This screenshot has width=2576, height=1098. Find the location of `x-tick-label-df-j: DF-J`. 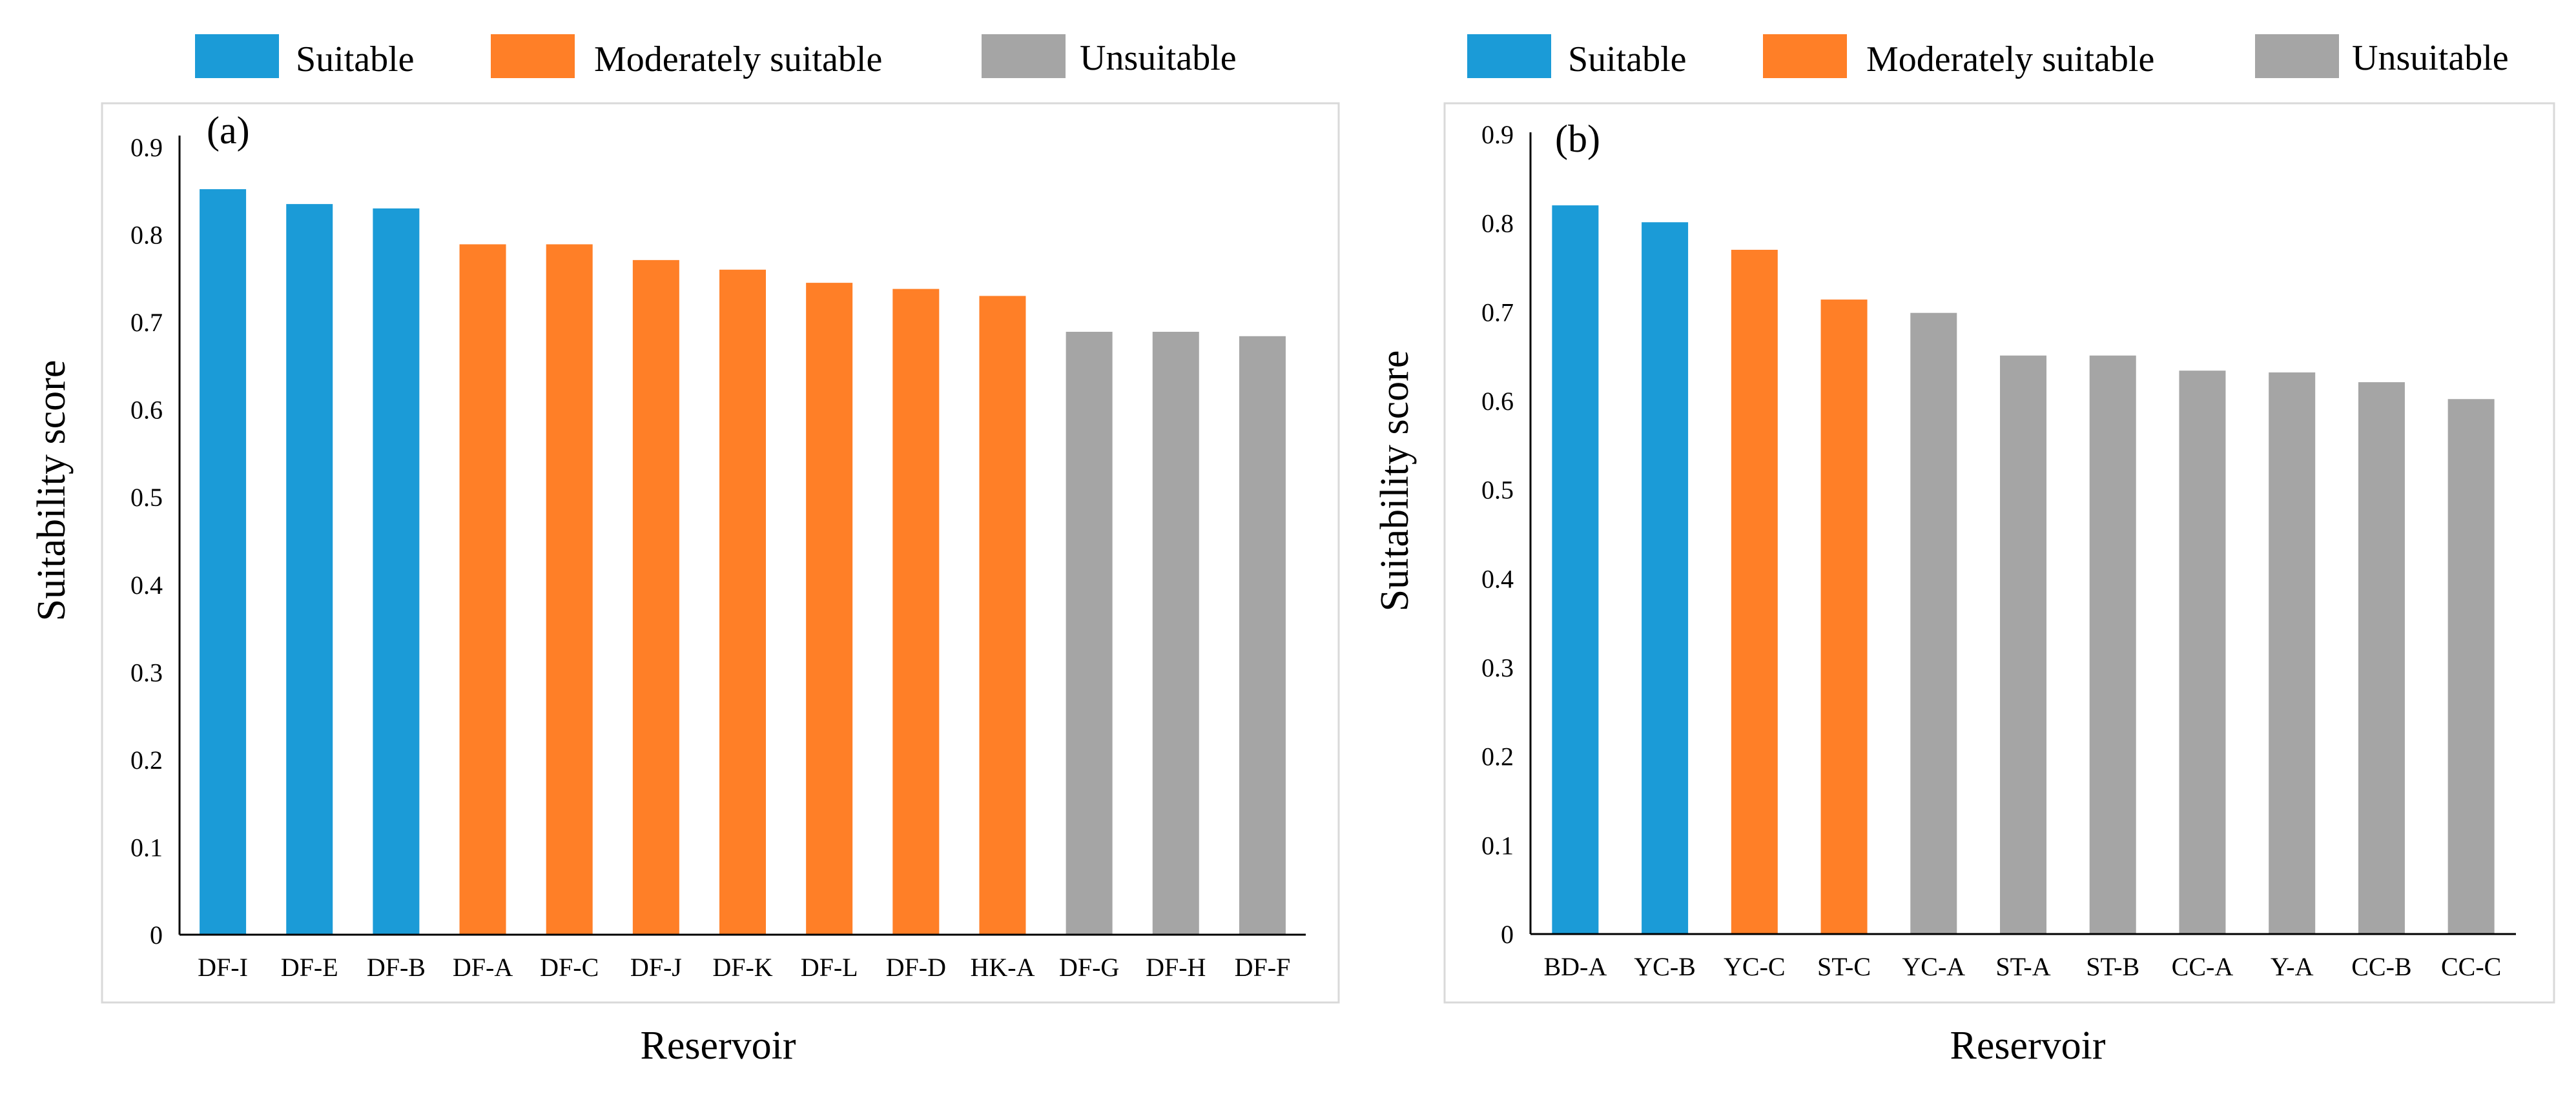

x-tick-label-df-j: DF-J is located at coordinates (656, 967).